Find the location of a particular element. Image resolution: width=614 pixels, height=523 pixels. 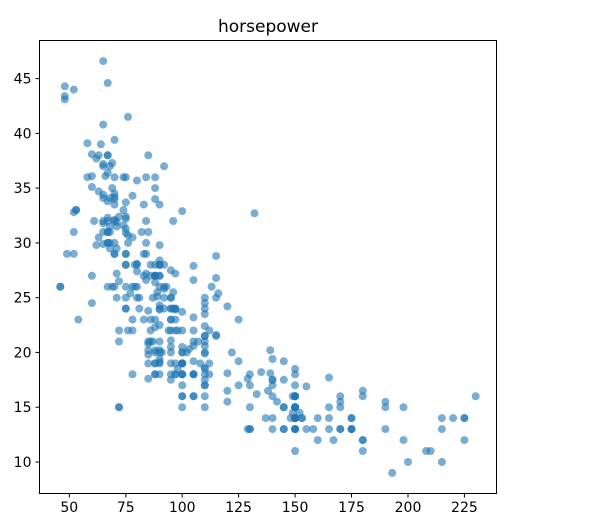

x-tick-label: 225 is located at coordinates (464, 508).